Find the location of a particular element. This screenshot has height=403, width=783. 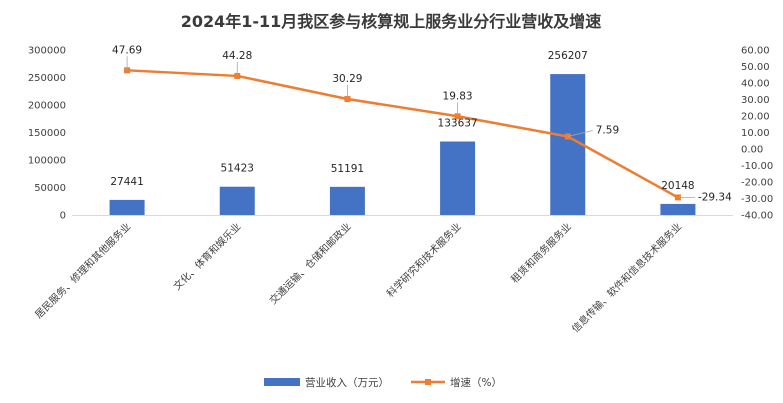

growth-data-label: 30.29 is located at coordinates (347, 79).